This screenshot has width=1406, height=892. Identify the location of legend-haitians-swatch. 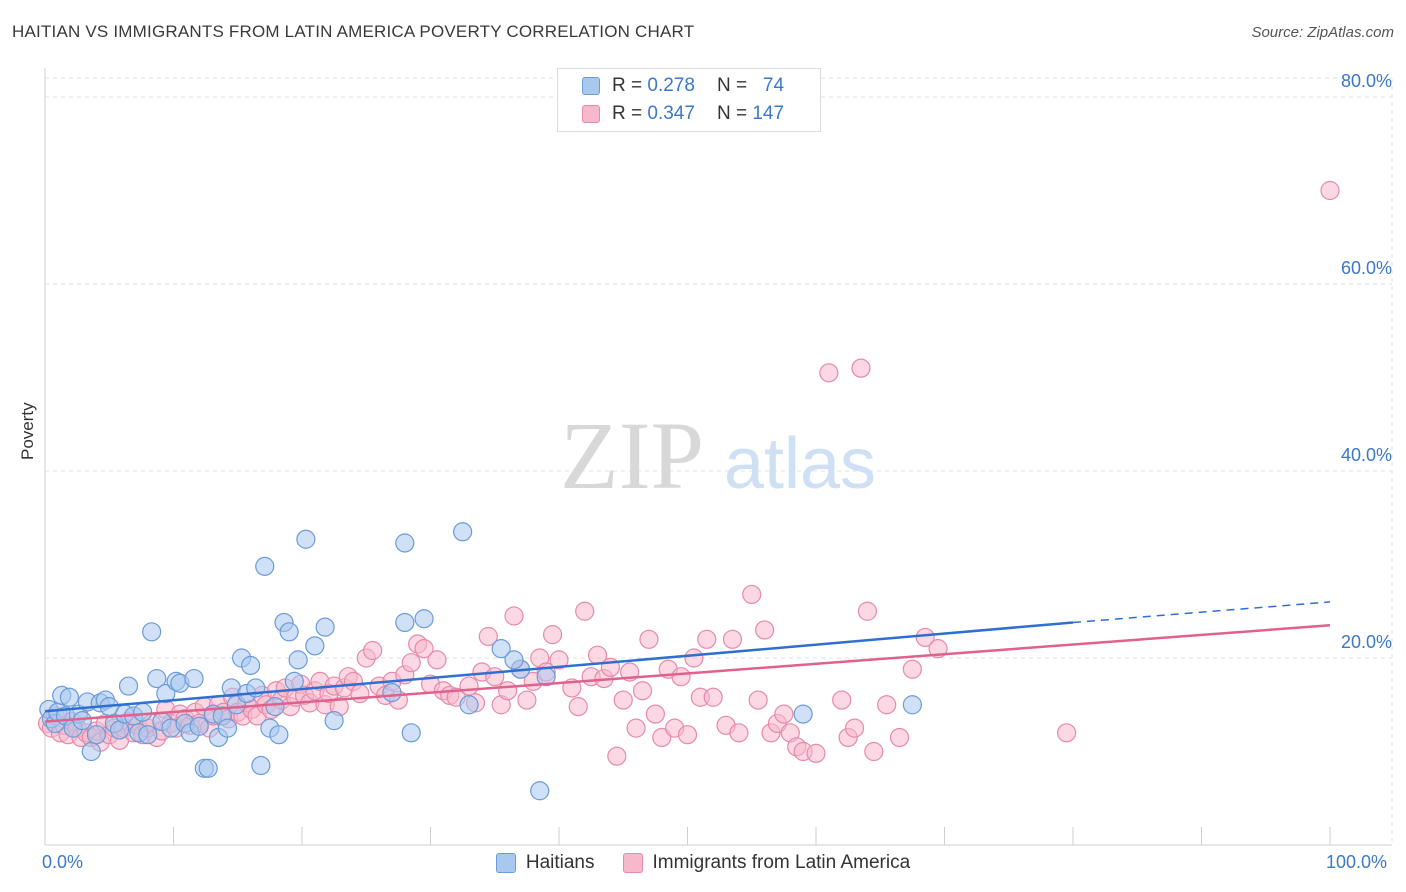
(505, 863).